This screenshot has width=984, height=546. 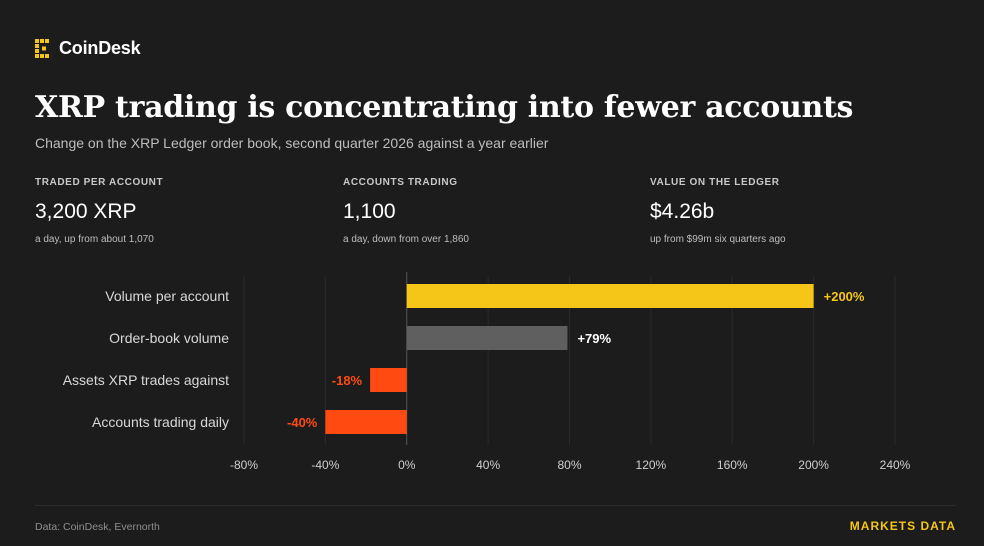 What do you see at coordinates (160, 422) in the screenshot?
I see `category-label: Accounts trading daily` at bounding box center [160, 422].